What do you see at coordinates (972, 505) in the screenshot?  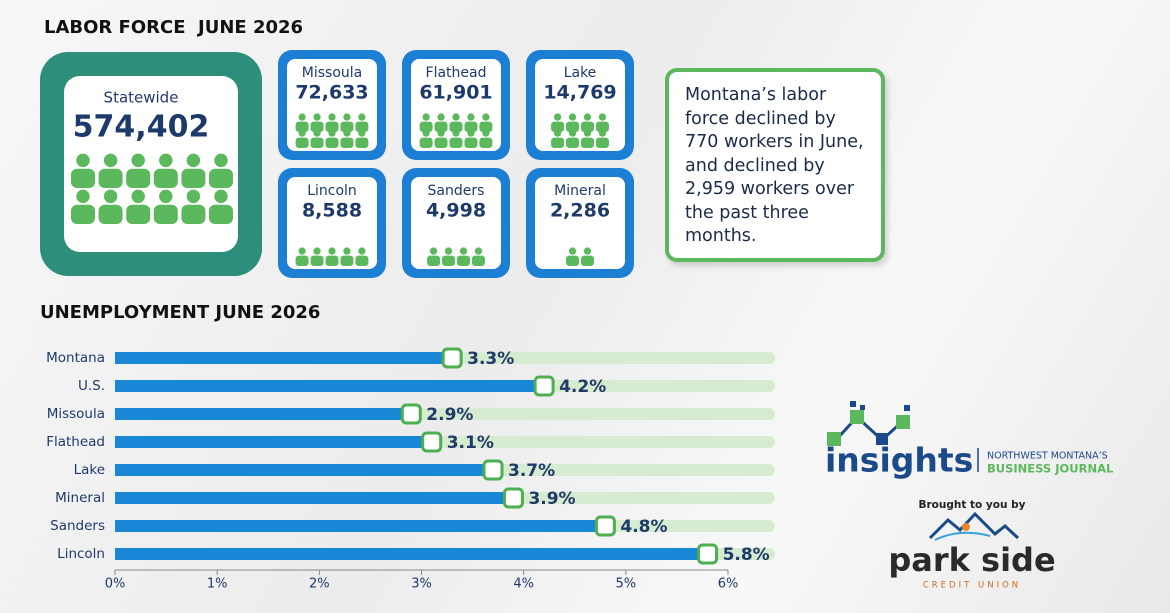 I see `sponsor-intro: Brought to you by` at bounding box center [972, 505].